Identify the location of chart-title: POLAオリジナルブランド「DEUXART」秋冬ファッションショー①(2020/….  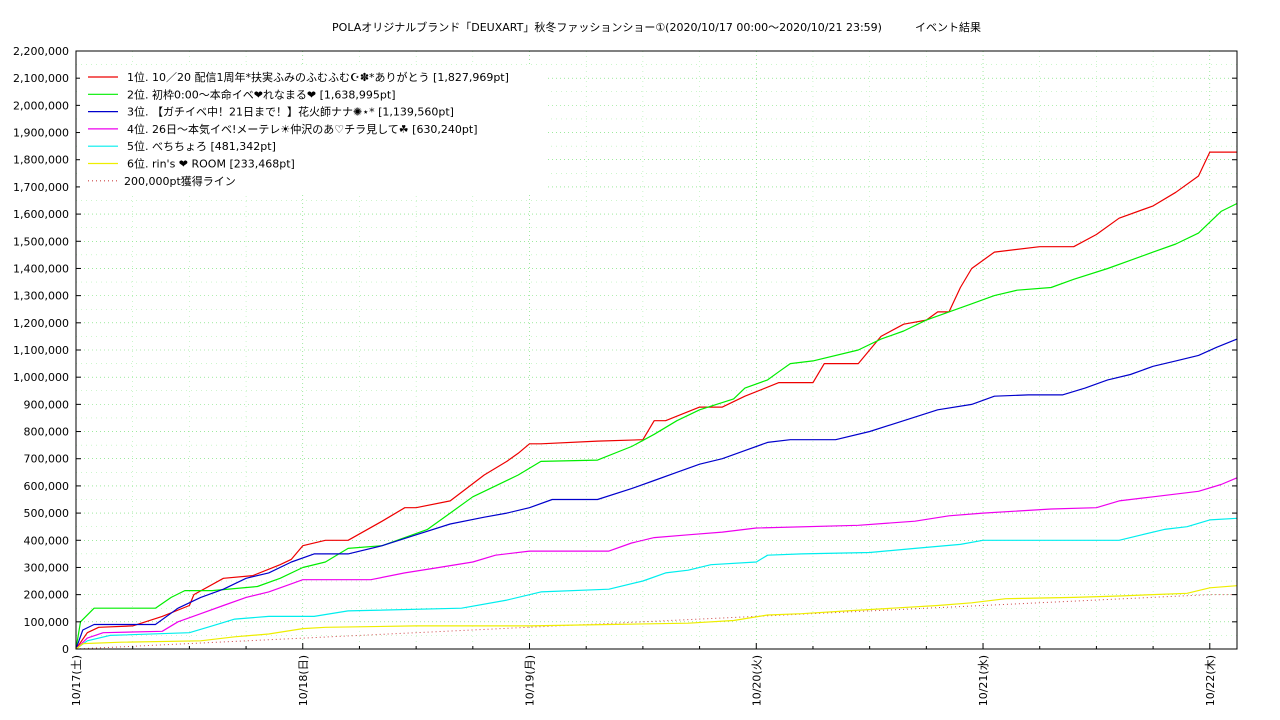
(607, 27).